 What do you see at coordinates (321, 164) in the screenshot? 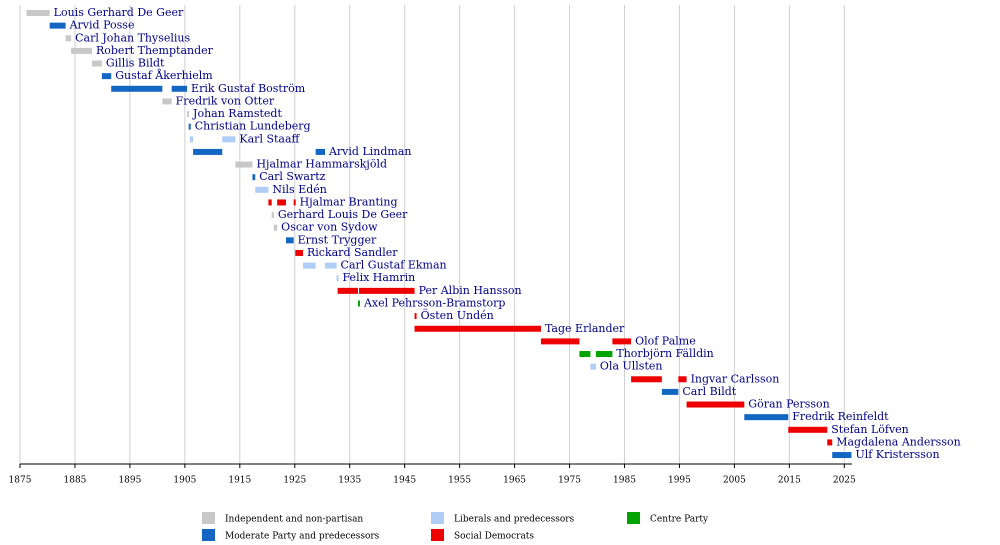
I see `pm-label: Hjalmar Hammarskjöld` at bounding box center [321, 164].